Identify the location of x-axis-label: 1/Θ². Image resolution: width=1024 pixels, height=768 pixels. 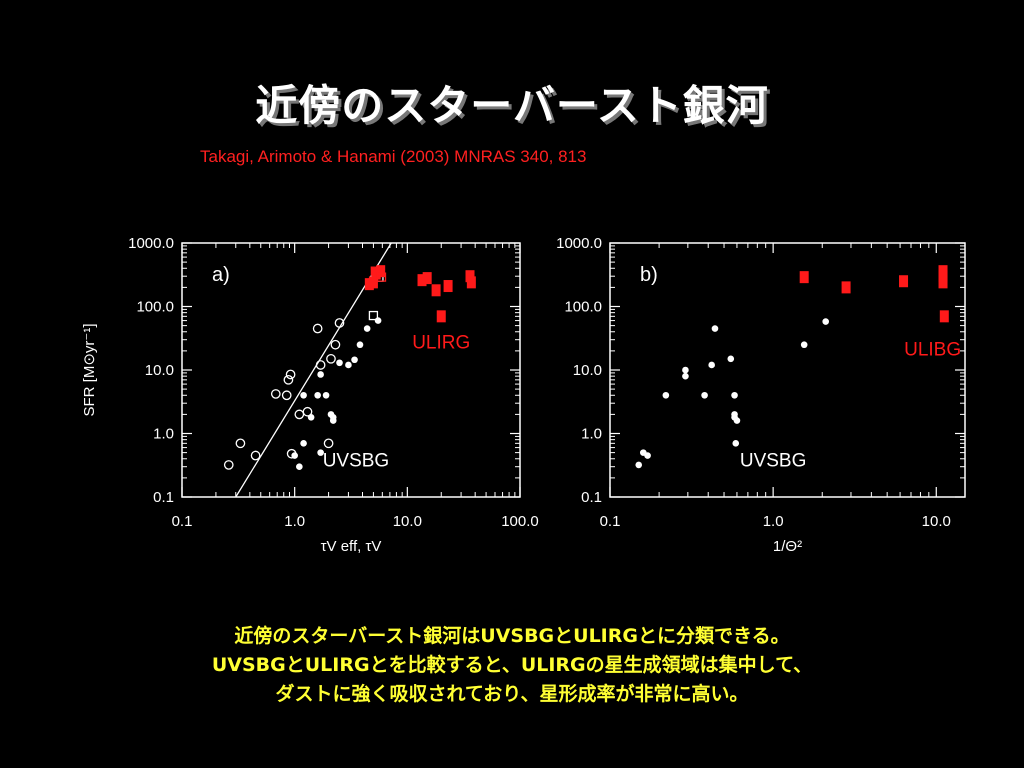
(787, 546).